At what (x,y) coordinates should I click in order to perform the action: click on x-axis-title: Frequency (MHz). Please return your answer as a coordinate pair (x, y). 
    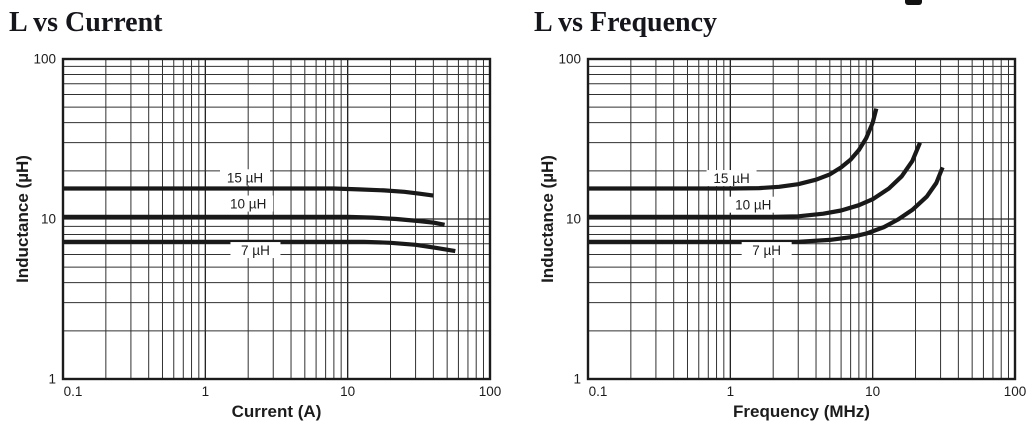
    Looking at the image, I should click on (801, 411).